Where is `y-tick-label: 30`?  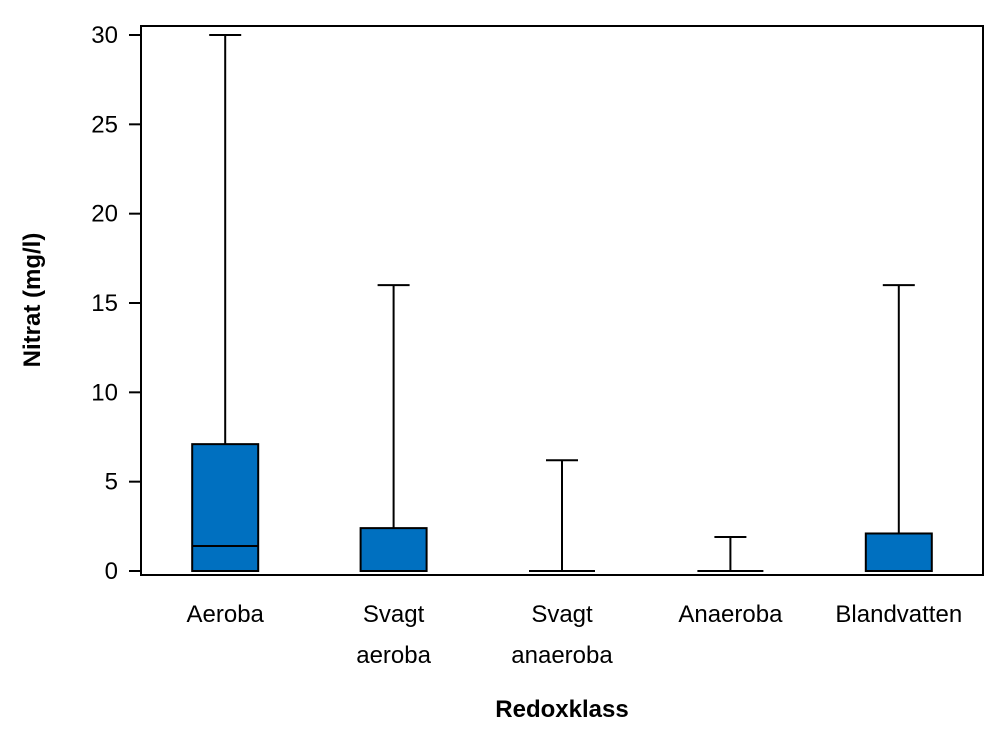
y-tick-label: 30 is located at coordinates (104, 35).